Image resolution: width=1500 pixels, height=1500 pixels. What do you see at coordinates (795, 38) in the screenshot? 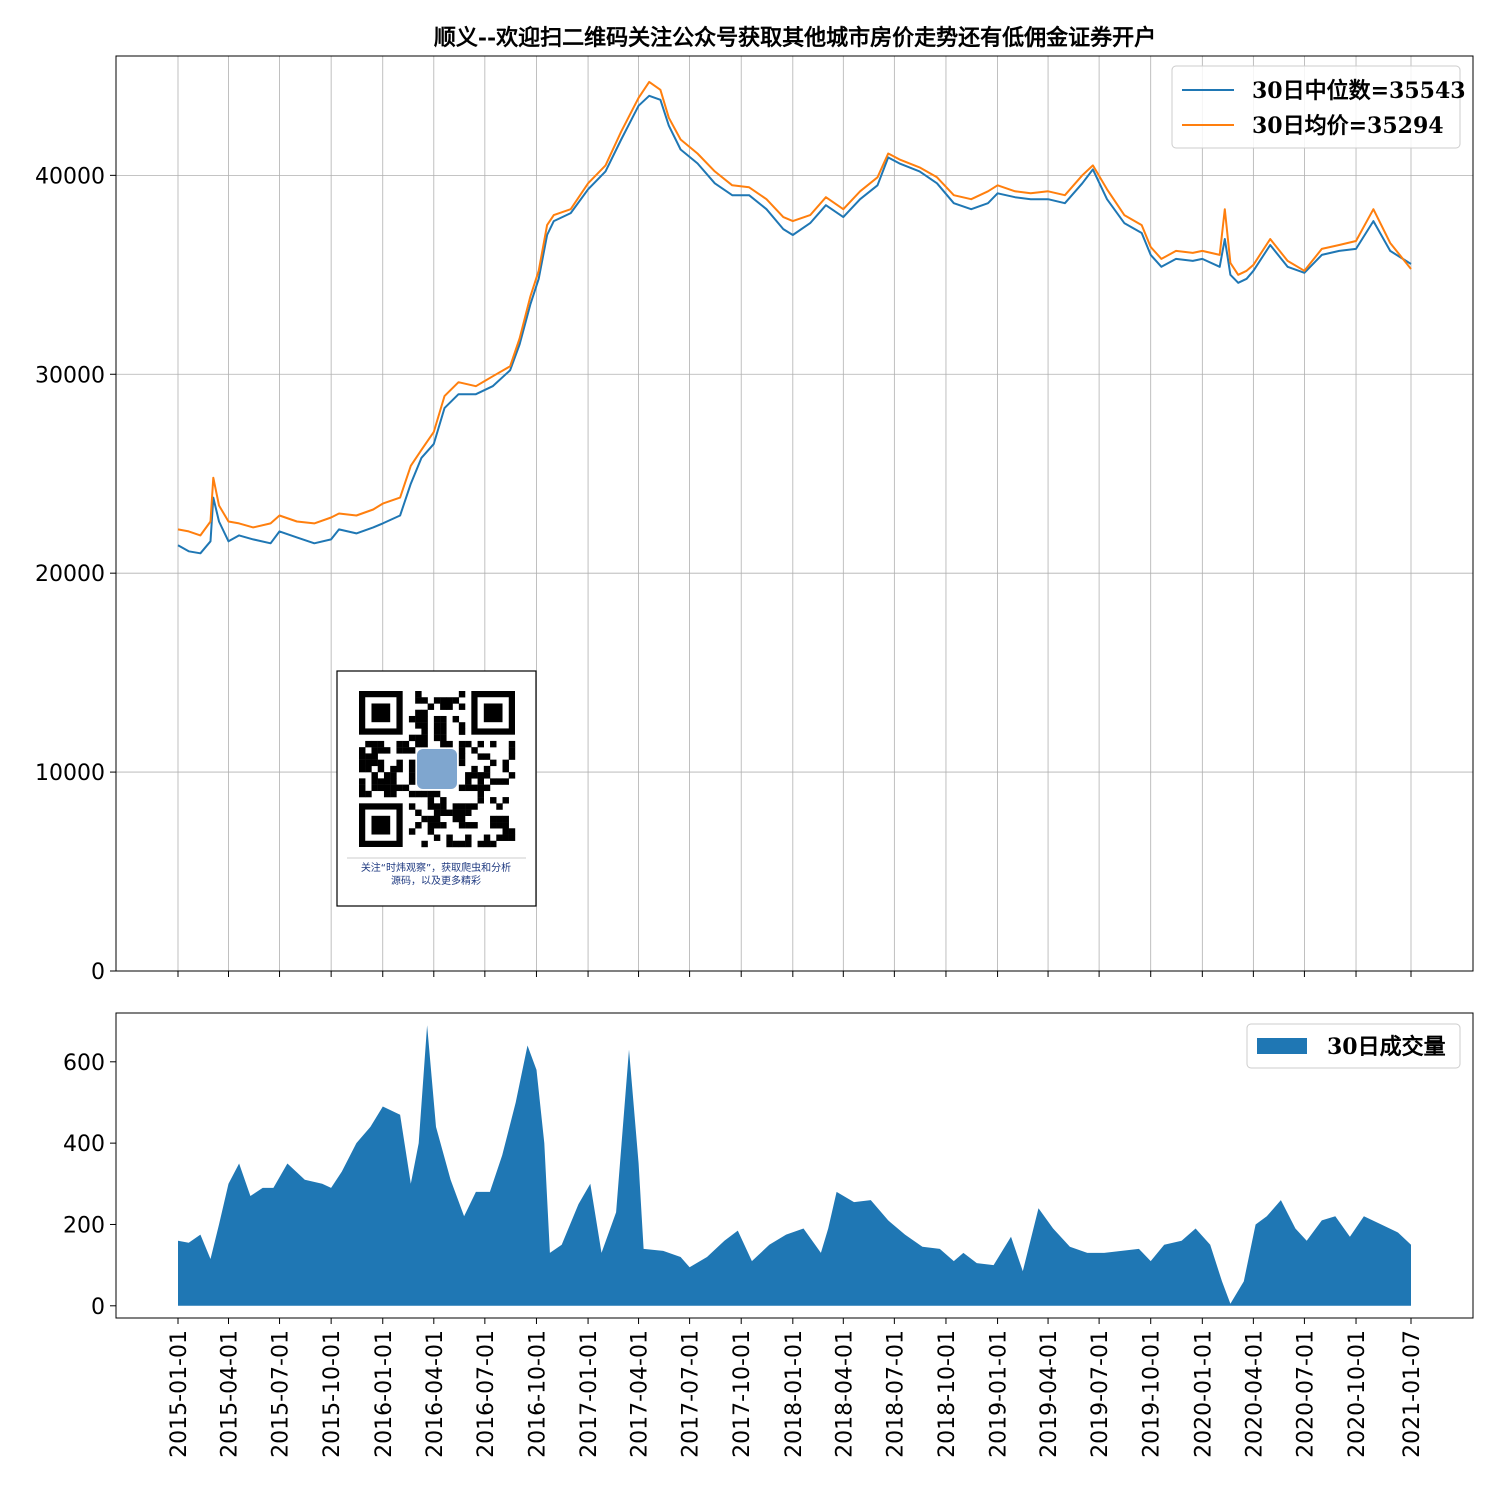
I see `chart-title: 顺义--欢迎扫二维码关注公众号获取其他城市房价走势还有低佣金证券开户` at bounding box center [795, 38].